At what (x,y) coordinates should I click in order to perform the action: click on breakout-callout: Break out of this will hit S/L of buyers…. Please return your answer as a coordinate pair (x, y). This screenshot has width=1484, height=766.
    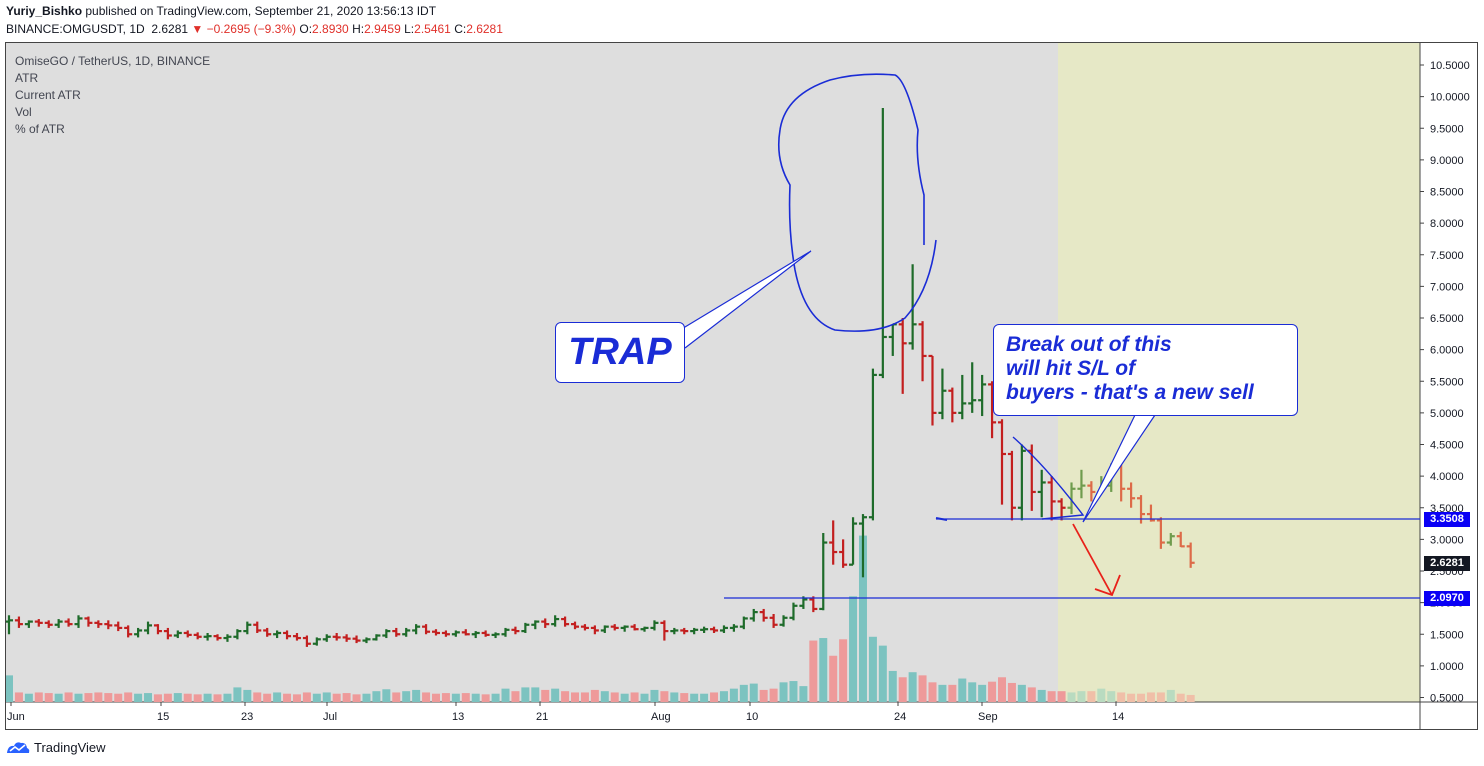
    Looking at the image, I should click on (1145, 370).